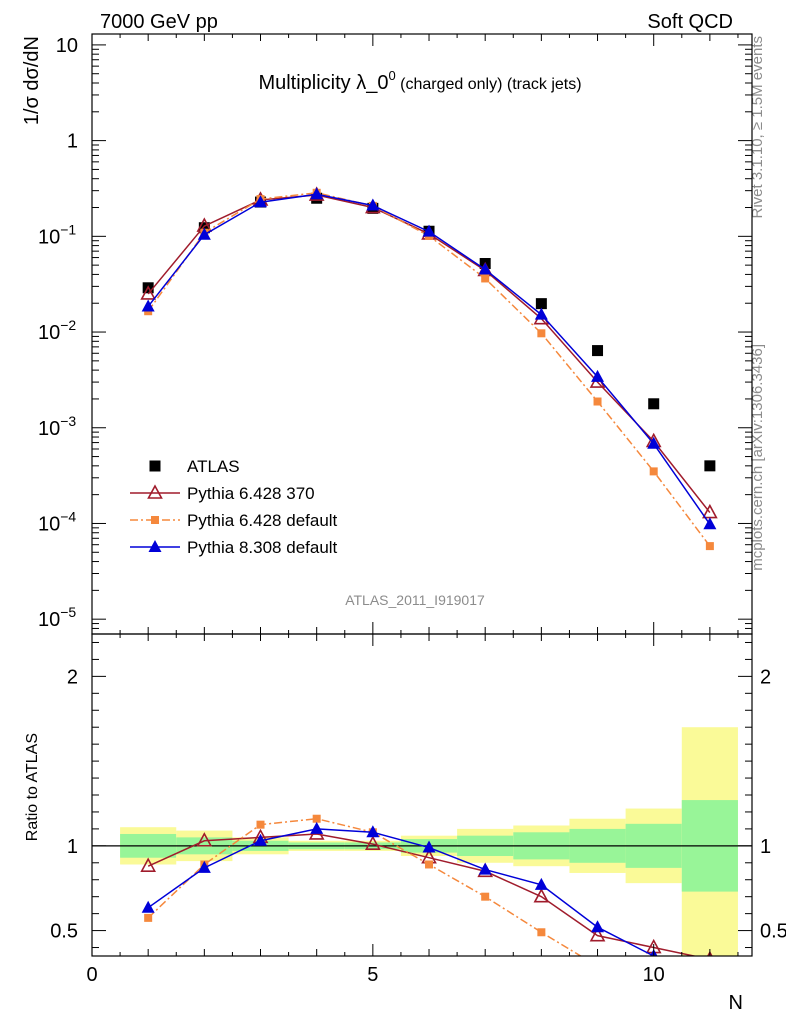 This screenshot has height=1024, width=786. I want to click on analysis-watermark: ATLAS_2011_I919017, so click(415, 600).